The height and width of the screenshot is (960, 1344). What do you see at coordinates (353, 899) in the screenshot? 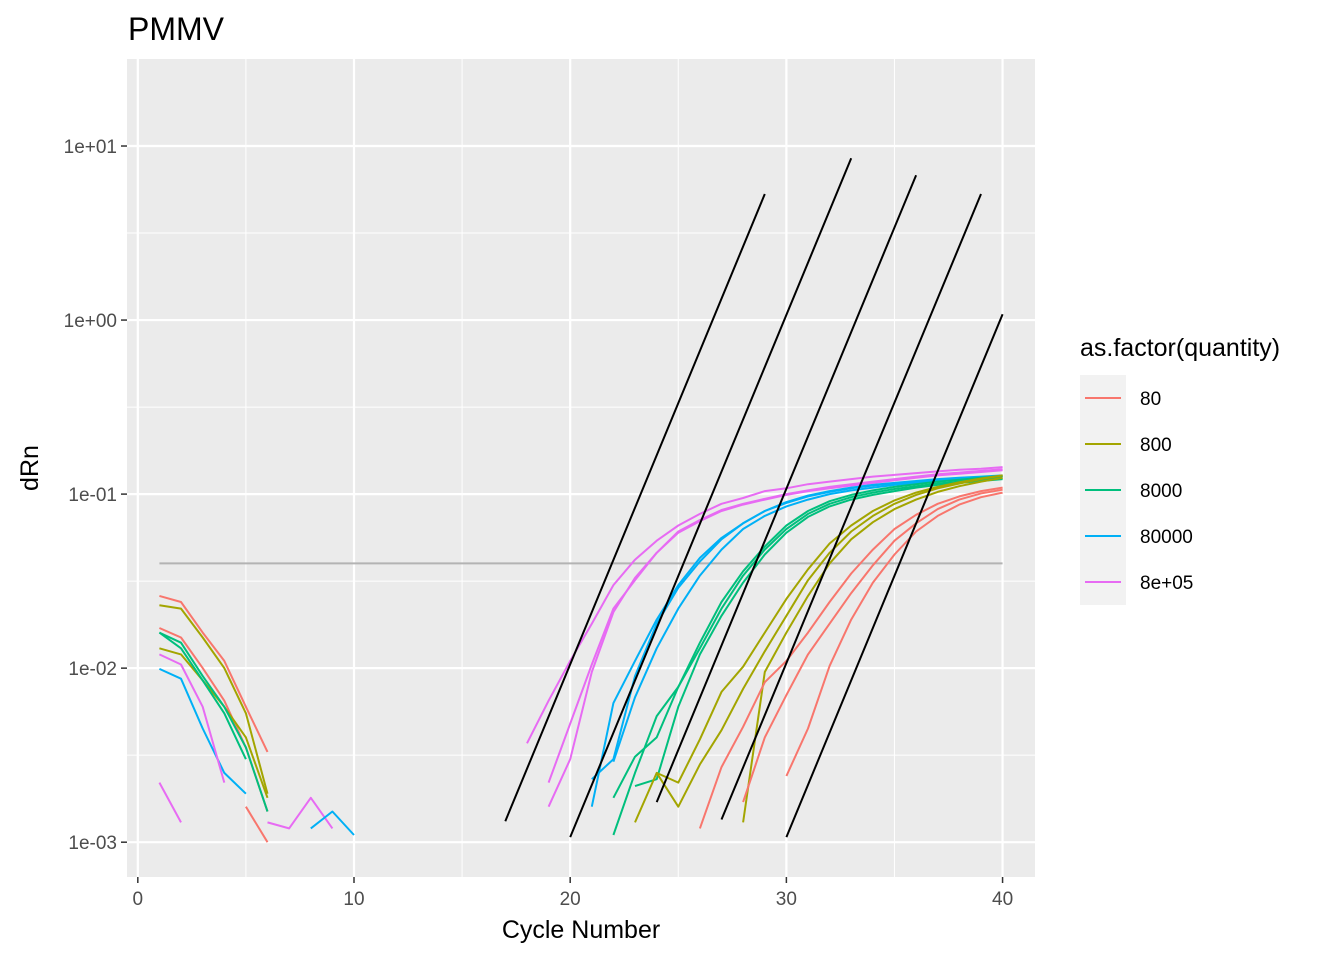
I see `x-tick-label: 10` at bounding box center [353, 899].